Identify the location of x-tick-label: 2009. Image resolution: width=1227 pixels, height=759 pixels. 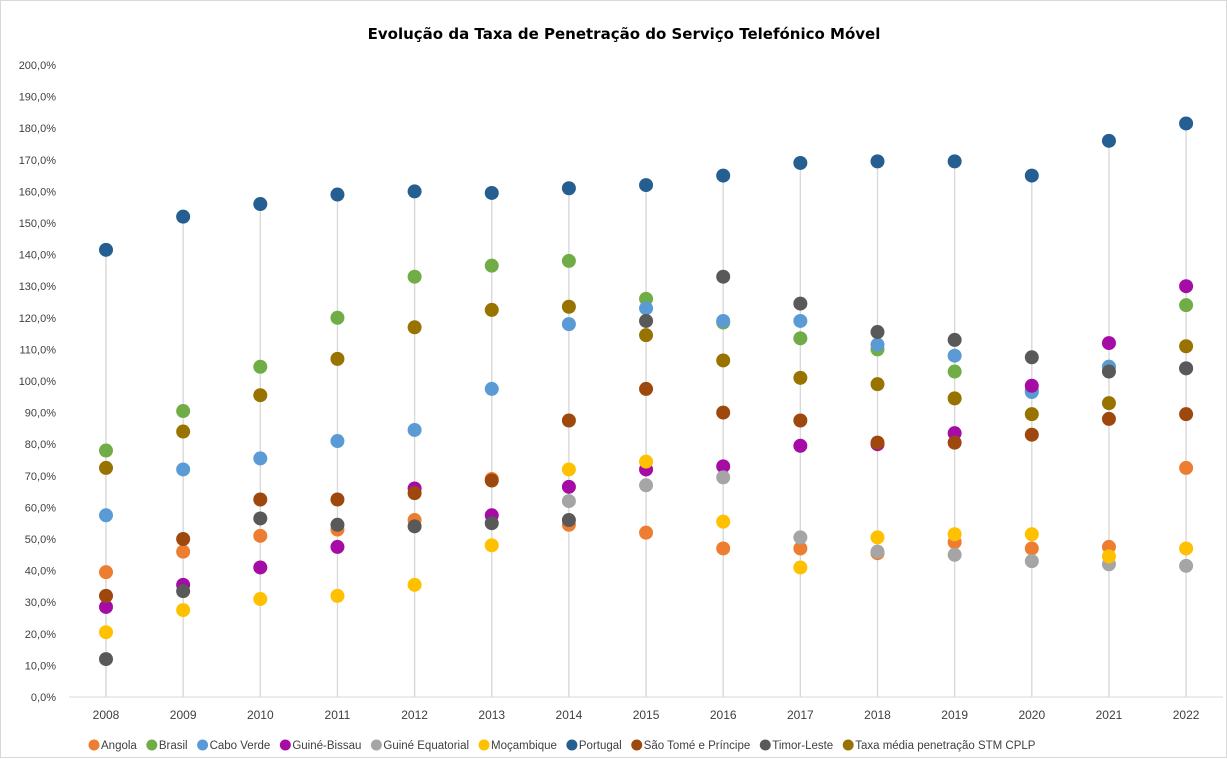
(183, 715).